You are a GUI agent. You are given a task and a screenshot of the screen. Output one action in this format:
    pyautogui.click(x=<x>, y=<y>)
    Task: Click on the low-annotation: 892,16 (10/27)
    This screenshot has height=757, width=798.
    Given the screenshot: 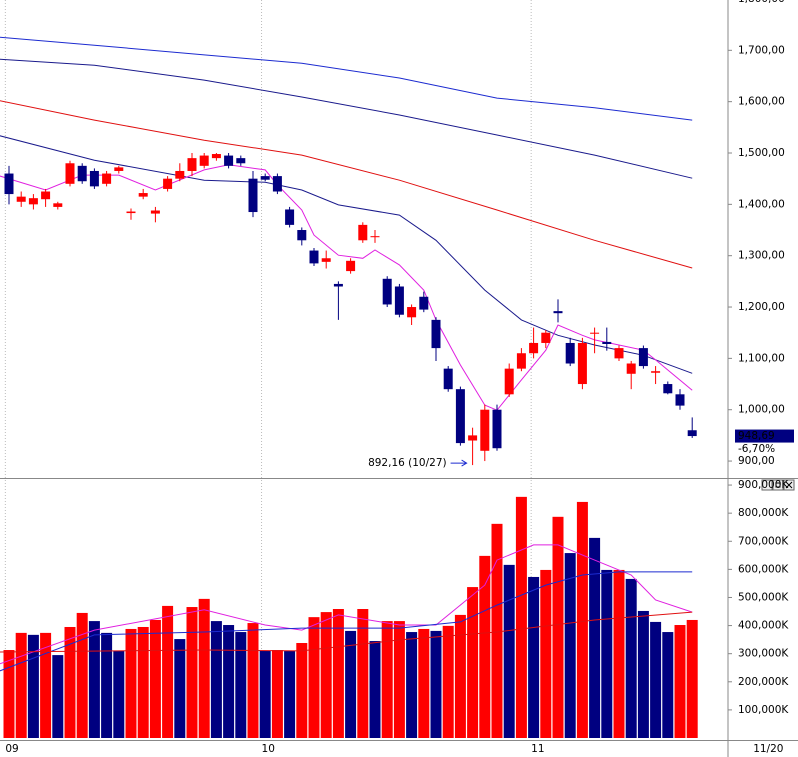 What is the action you would take?
    pyautogui.click(x=407, y=463)
    